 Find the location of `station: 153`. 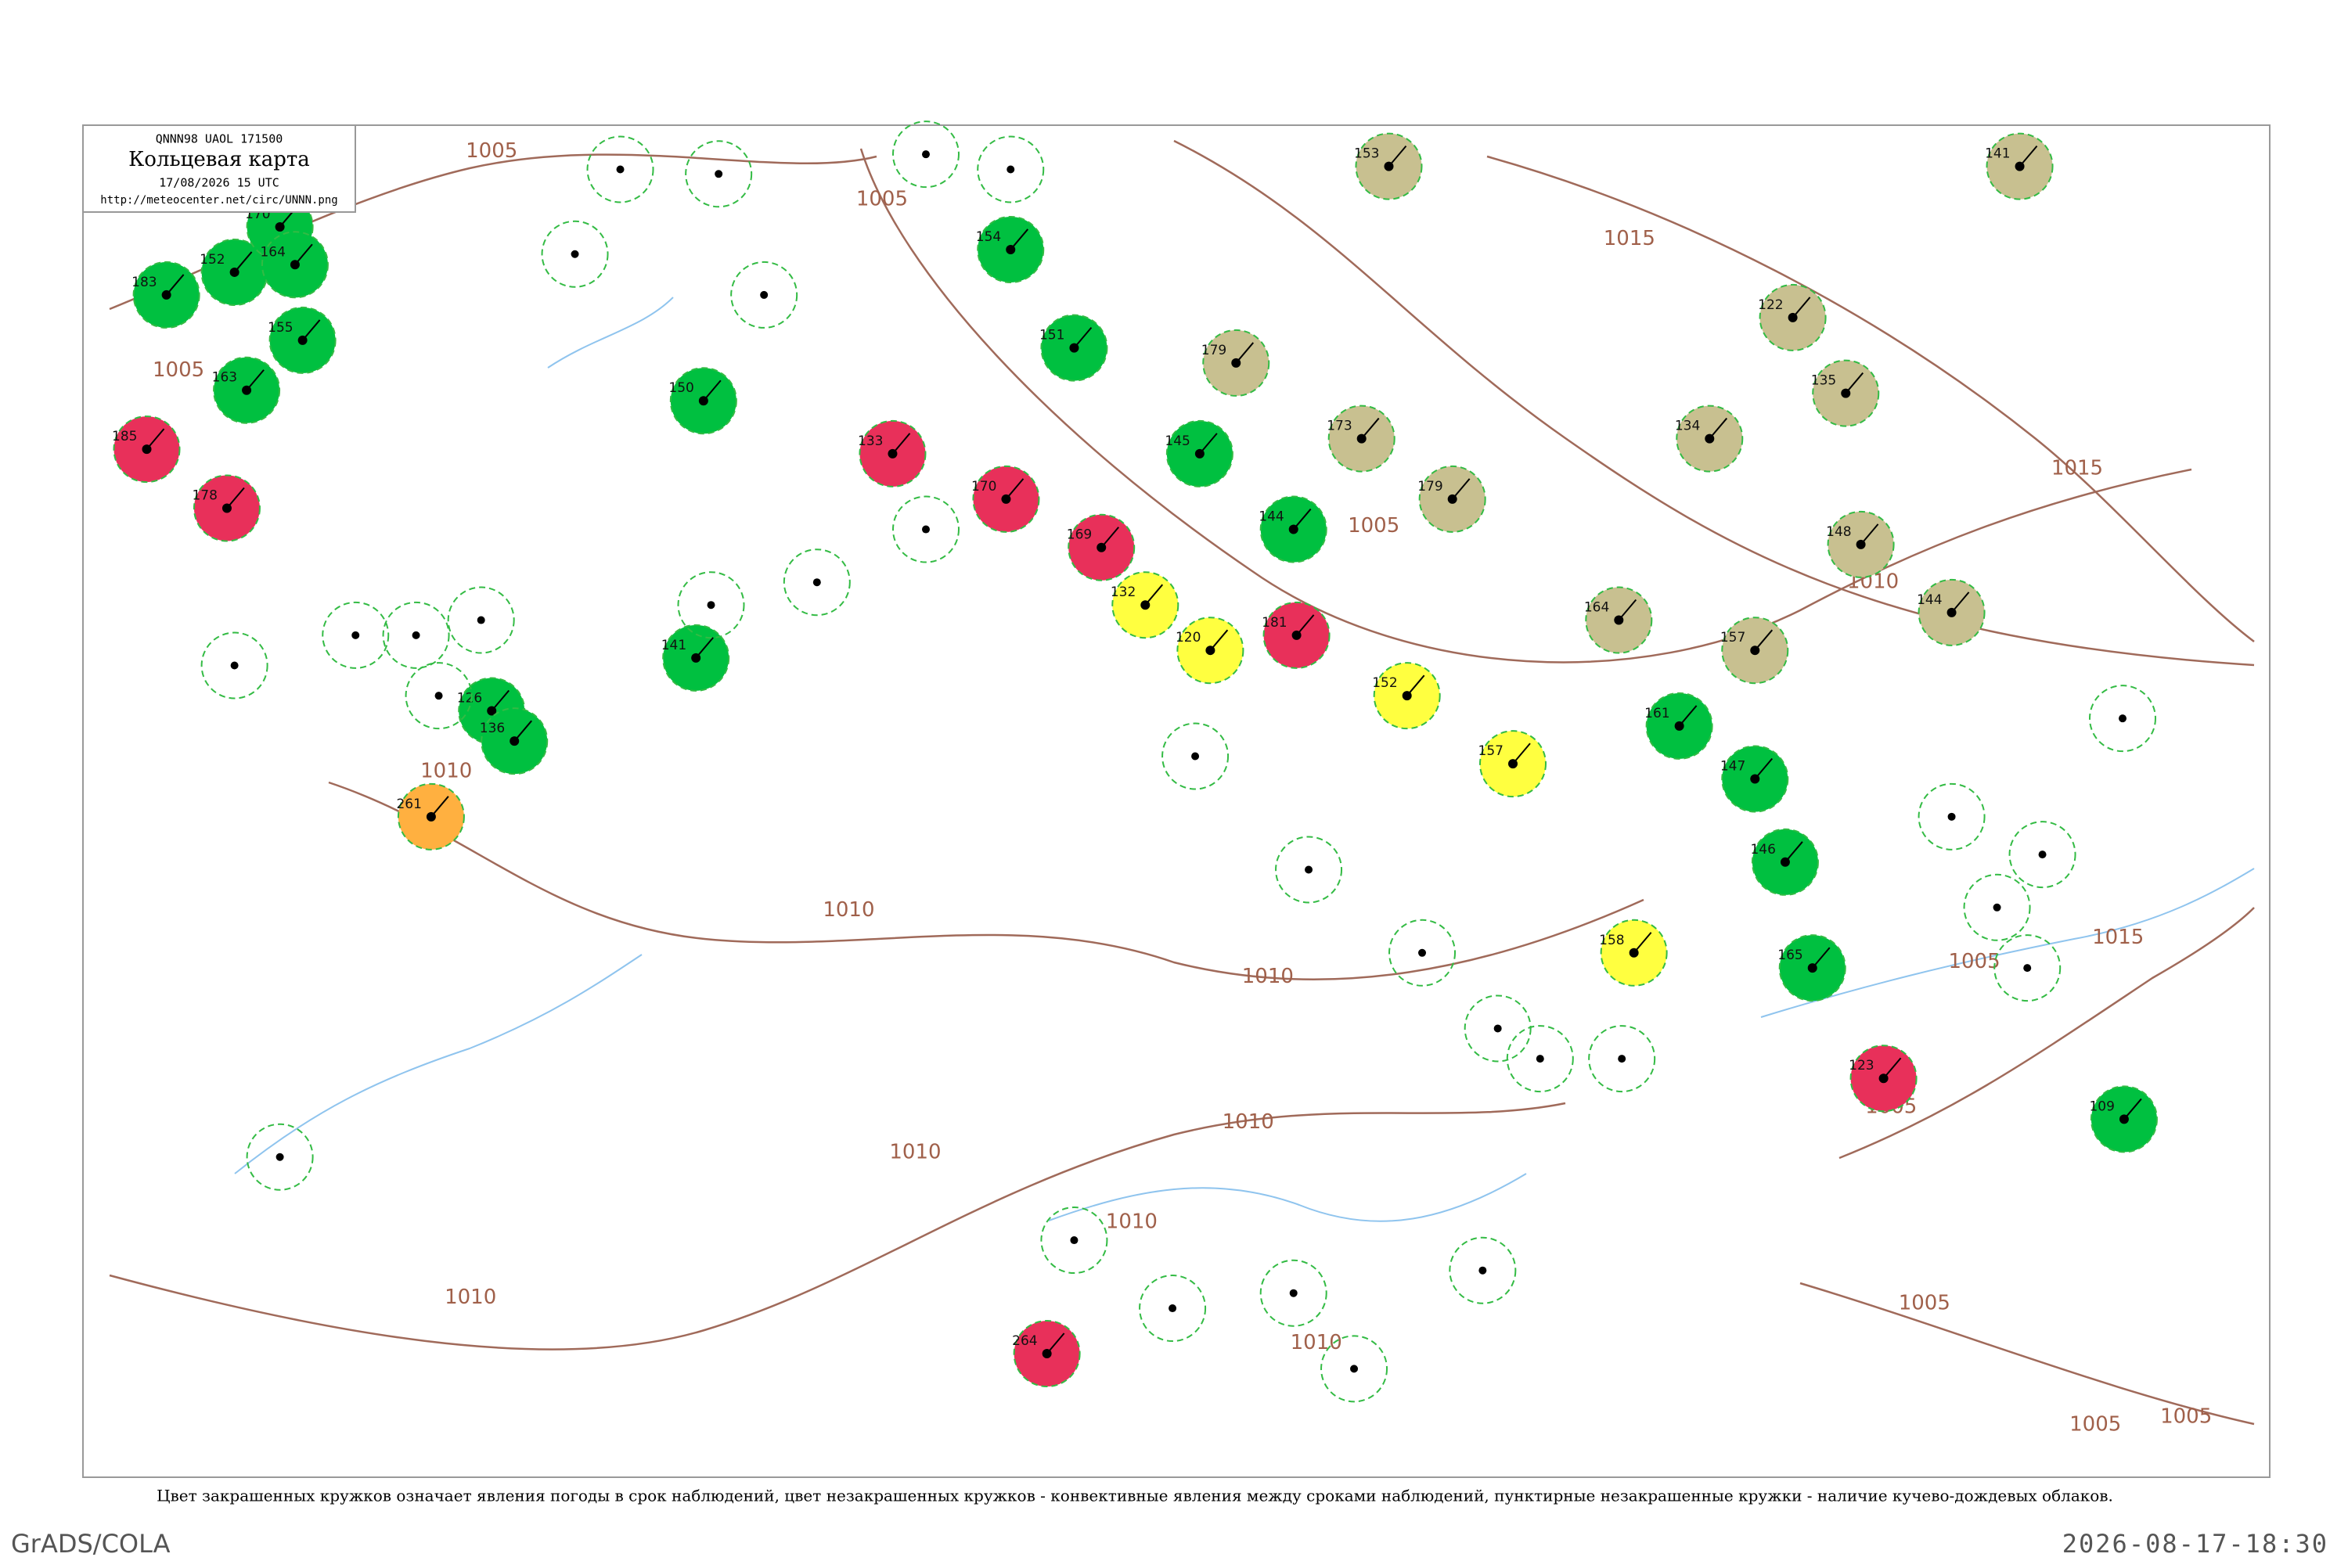

station: 153 is located at coordinates (1388, 166).